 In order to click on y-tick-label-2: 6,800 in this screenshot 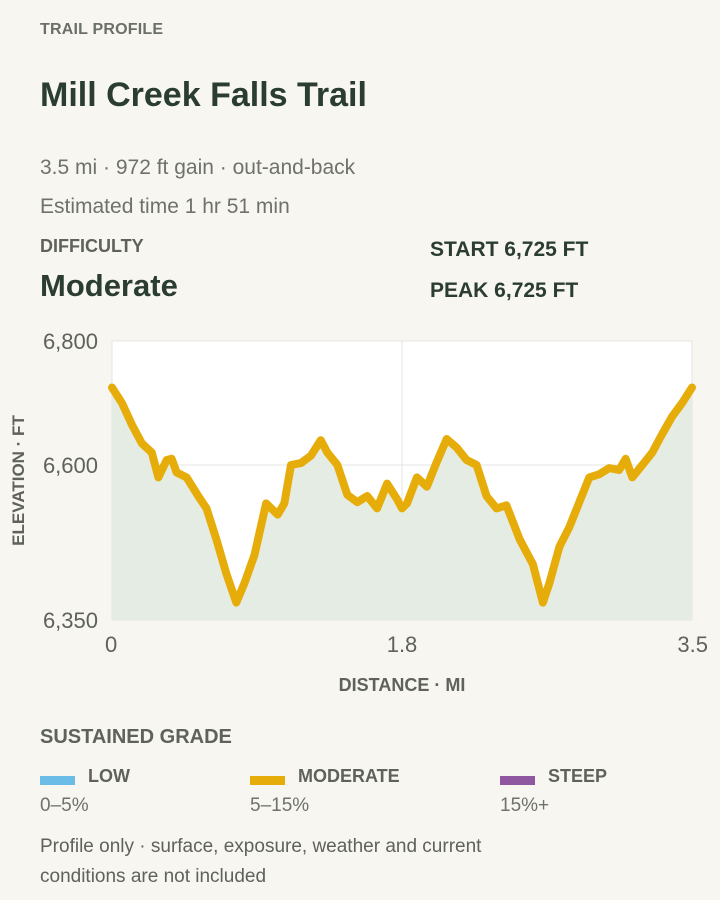, I will do `click(70, 341)`.